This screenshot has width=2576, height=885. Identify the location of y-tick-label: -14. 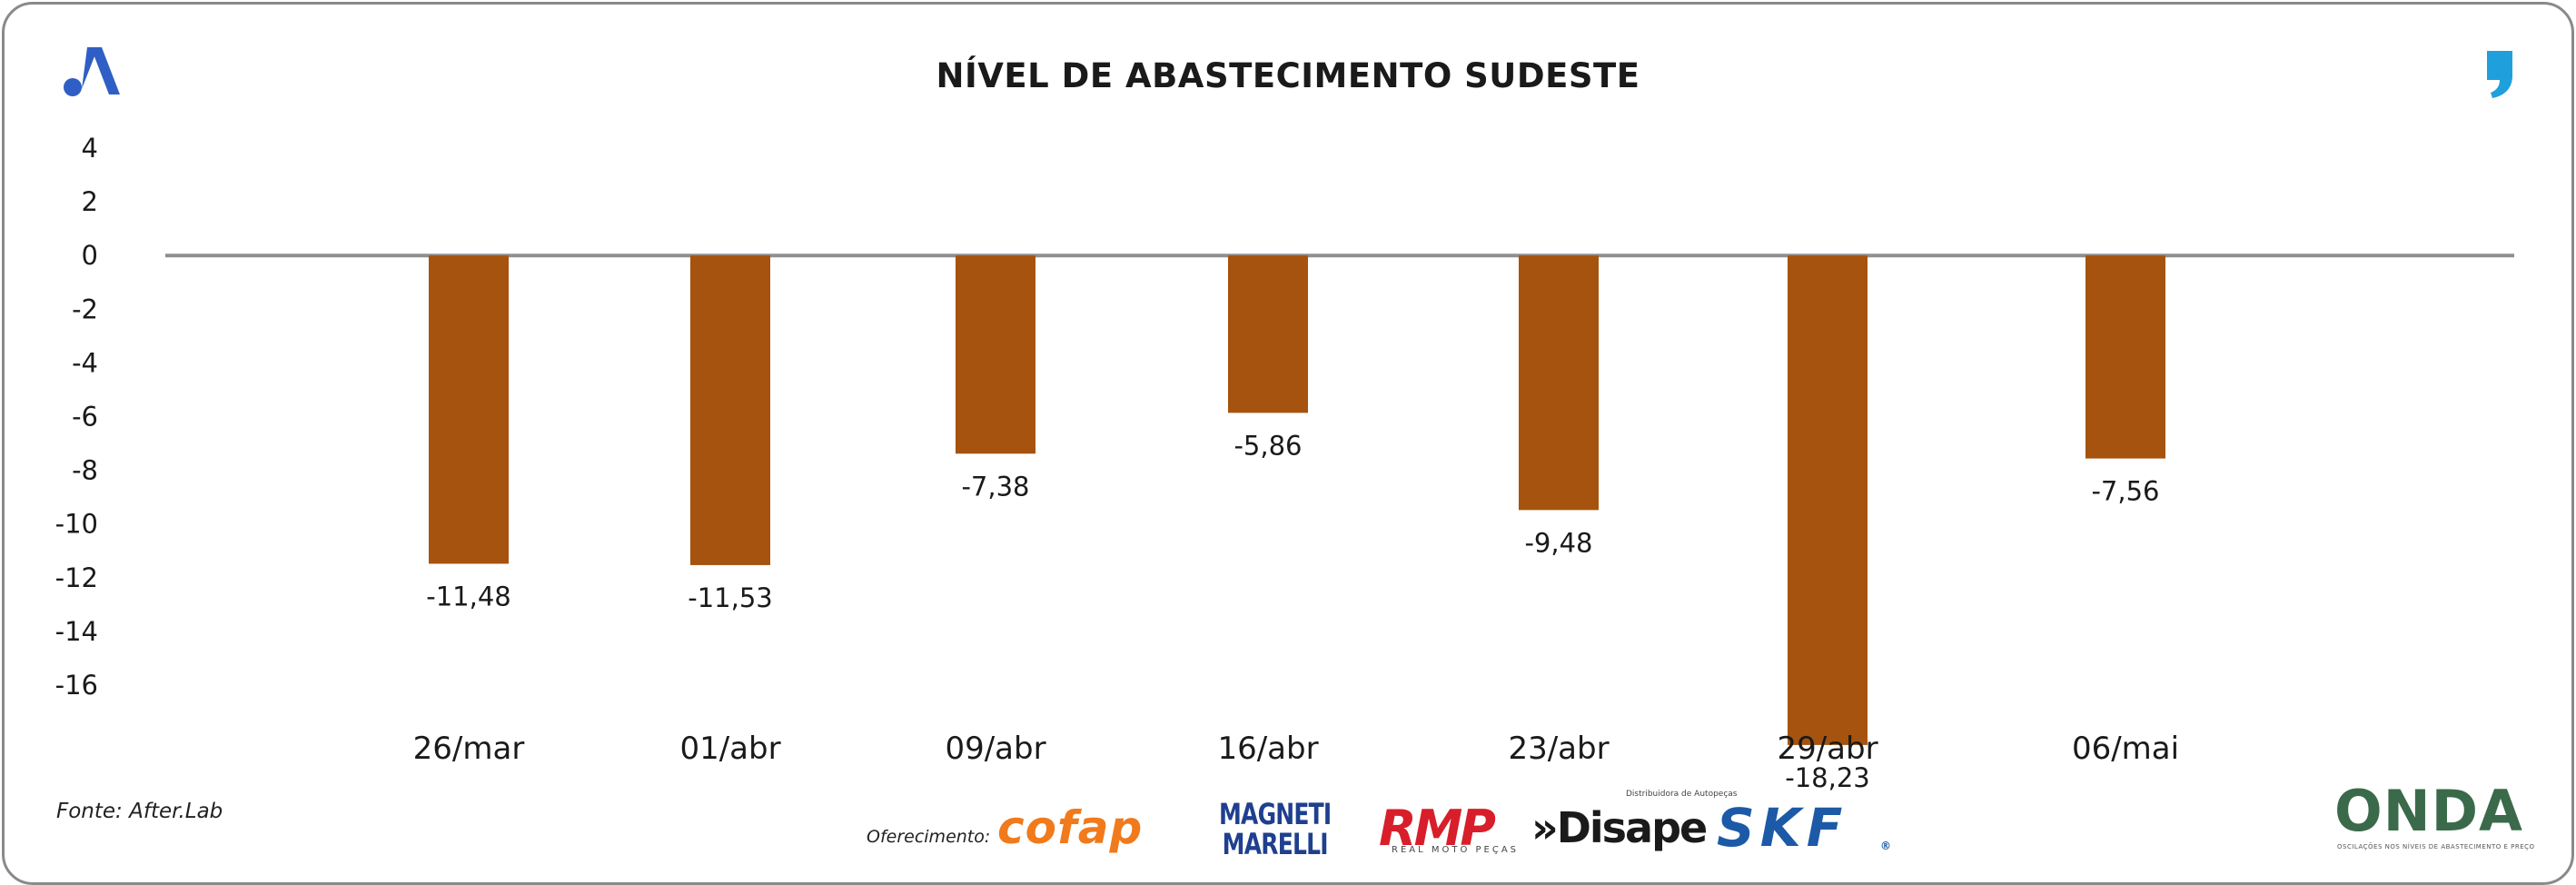
(76, 631).